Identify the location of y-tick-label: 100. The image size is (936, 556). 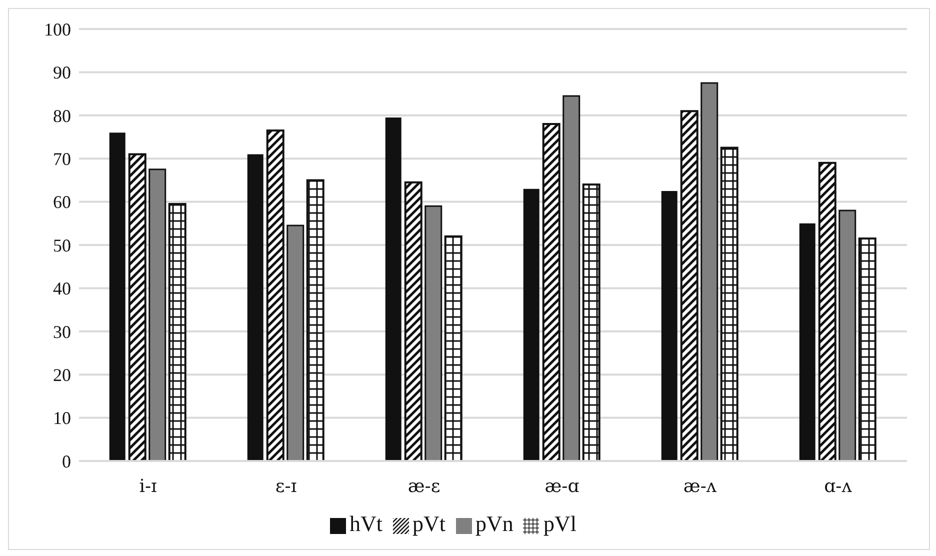
(57, 29).